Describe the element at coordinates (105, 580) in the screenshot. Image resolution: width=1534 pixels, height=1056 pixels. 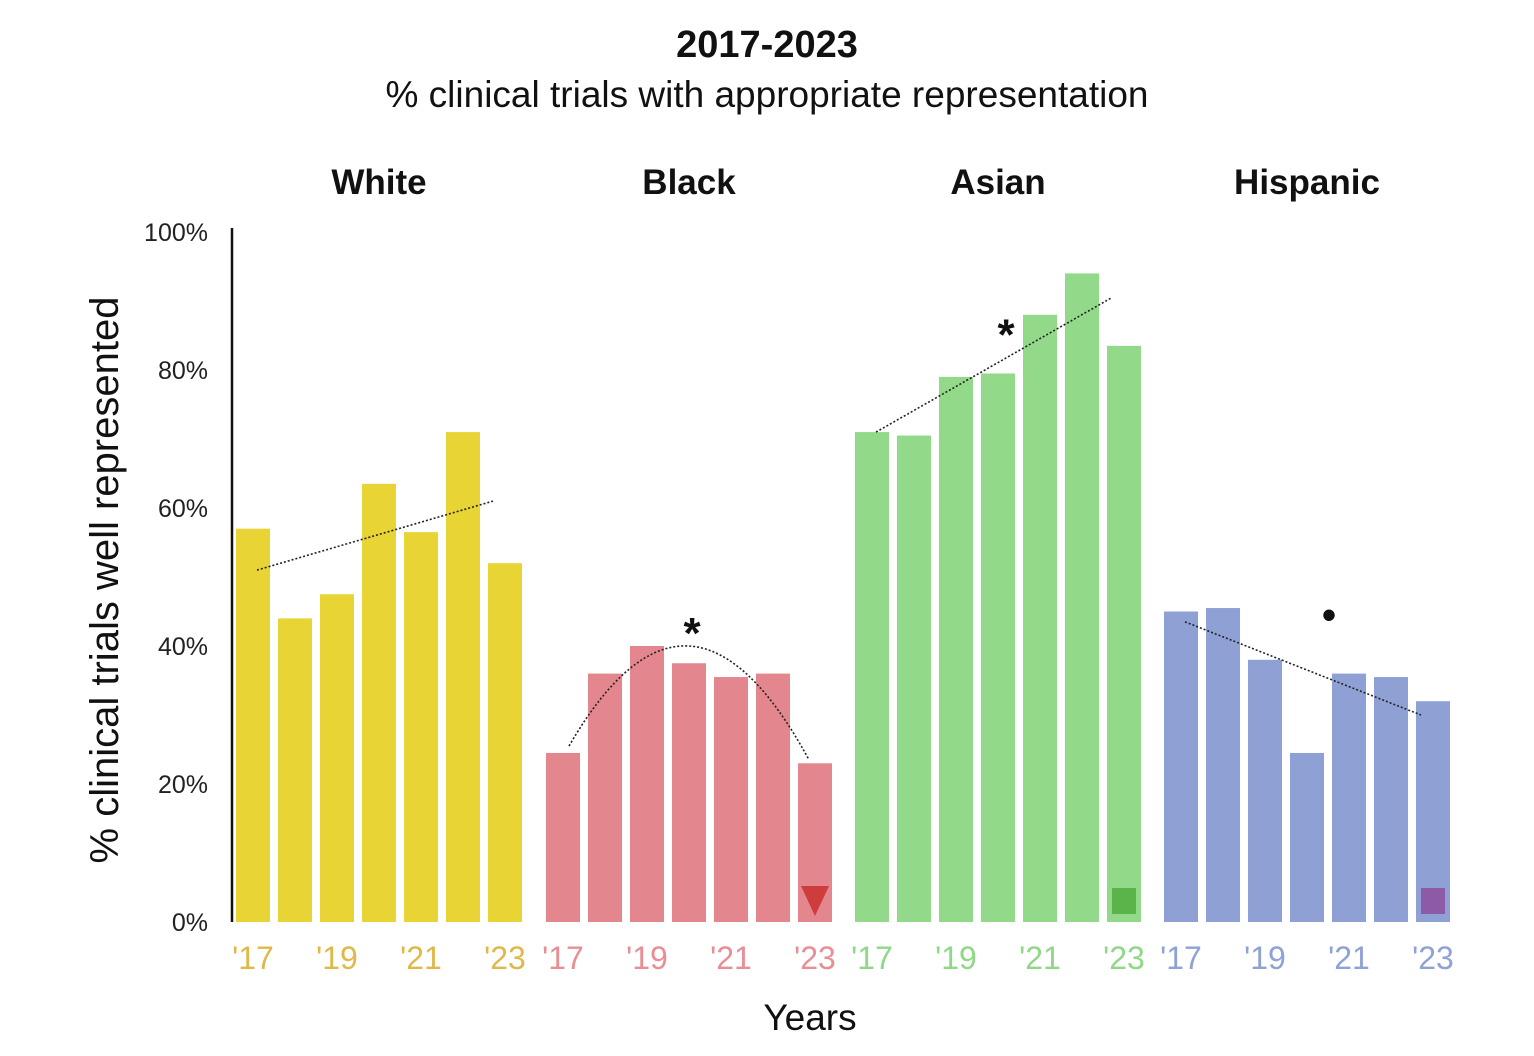
I see `y-axis-label: % clinical trials well represented` at that location.